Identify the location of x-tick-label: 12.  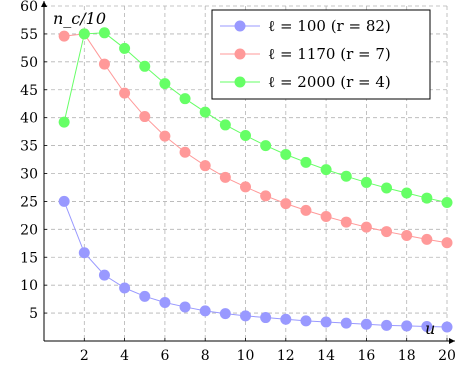
(286, 356).